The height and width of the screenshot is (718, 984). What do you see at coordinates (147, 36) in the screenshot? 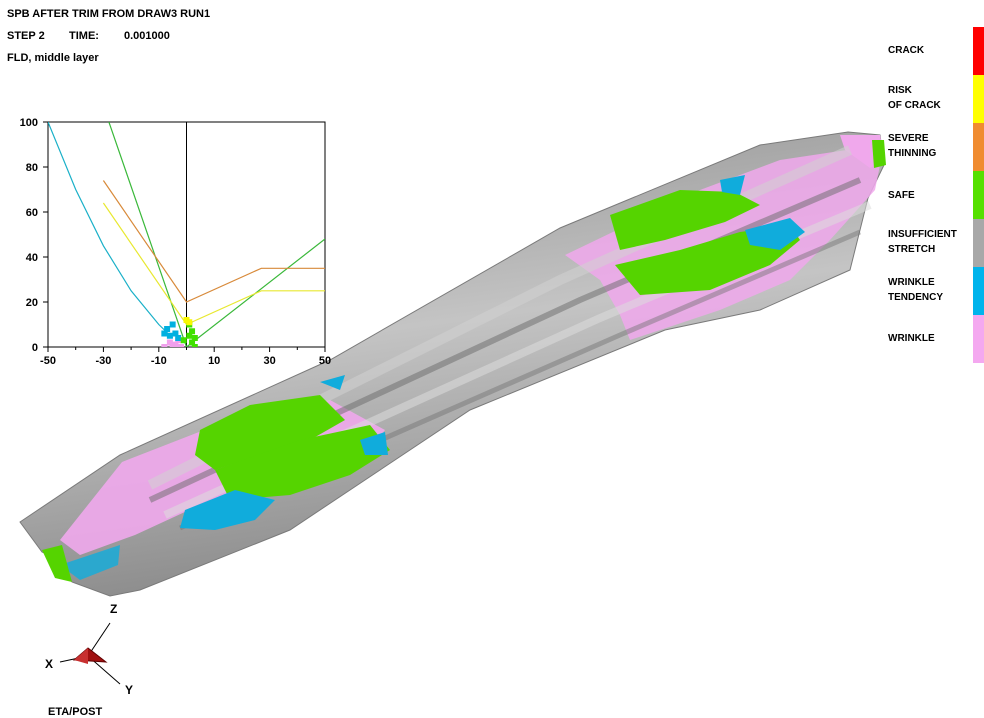
I see `time-value: 0.001000` at bounding box center [147, 36].